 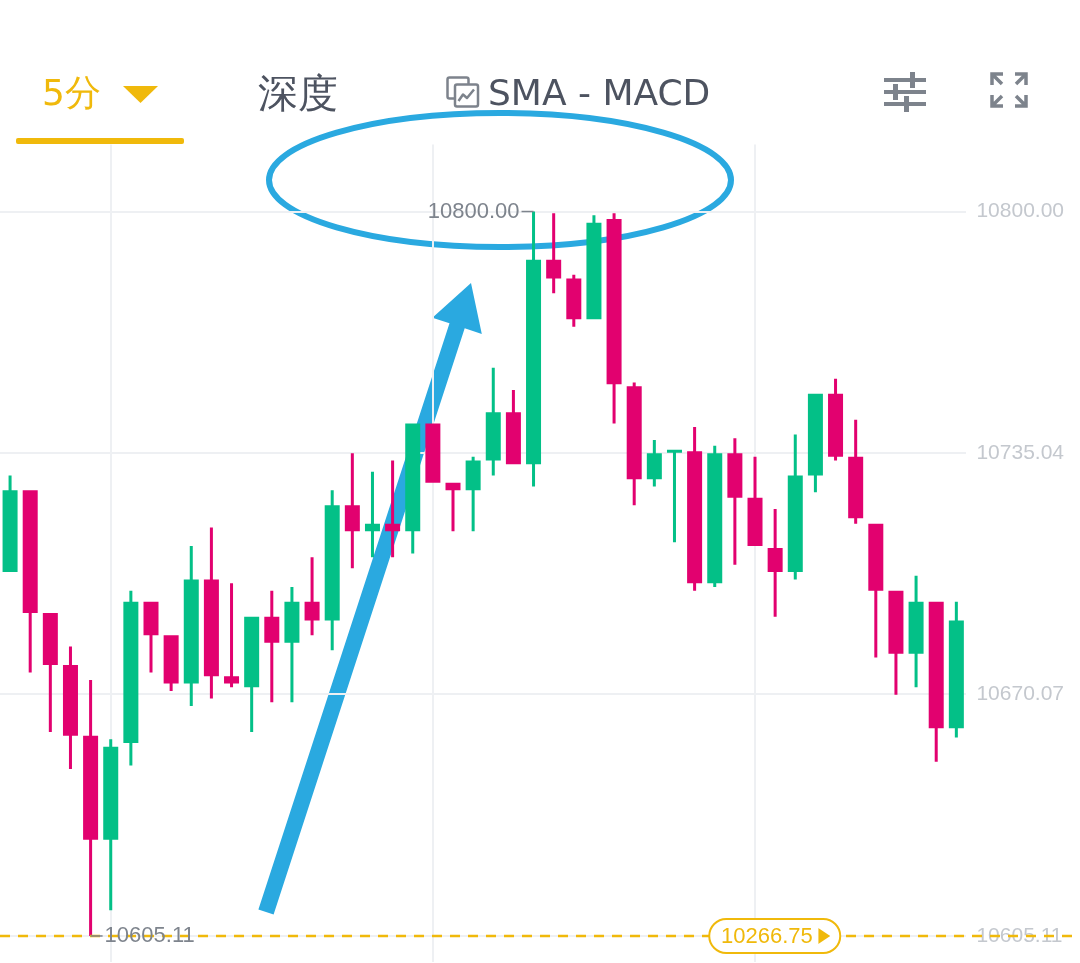 What do you see at coordinates (1020, 693) in the screenshot?
I see `y-tick-label: 10670.07` at bounding box center [1020, 693].